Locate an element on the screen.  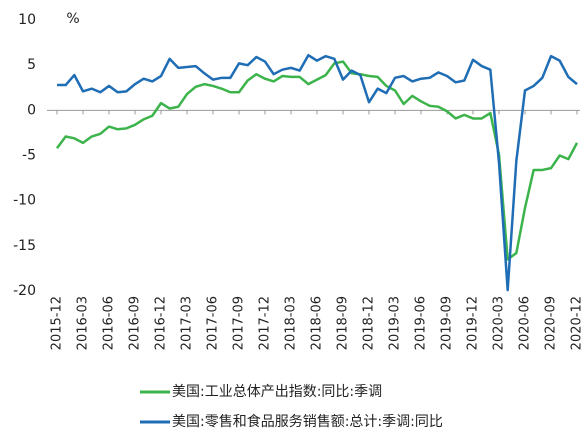
x-tick-label: 2019-09 is located at coordinates (447, 323).